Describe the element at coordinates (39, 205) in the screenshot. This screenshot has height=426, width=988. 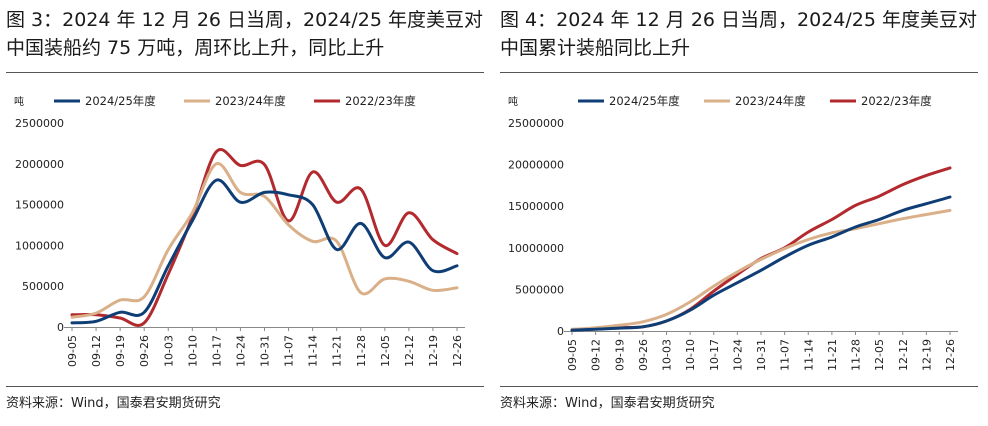
I see `y-tick-label: 1500000` at that location.